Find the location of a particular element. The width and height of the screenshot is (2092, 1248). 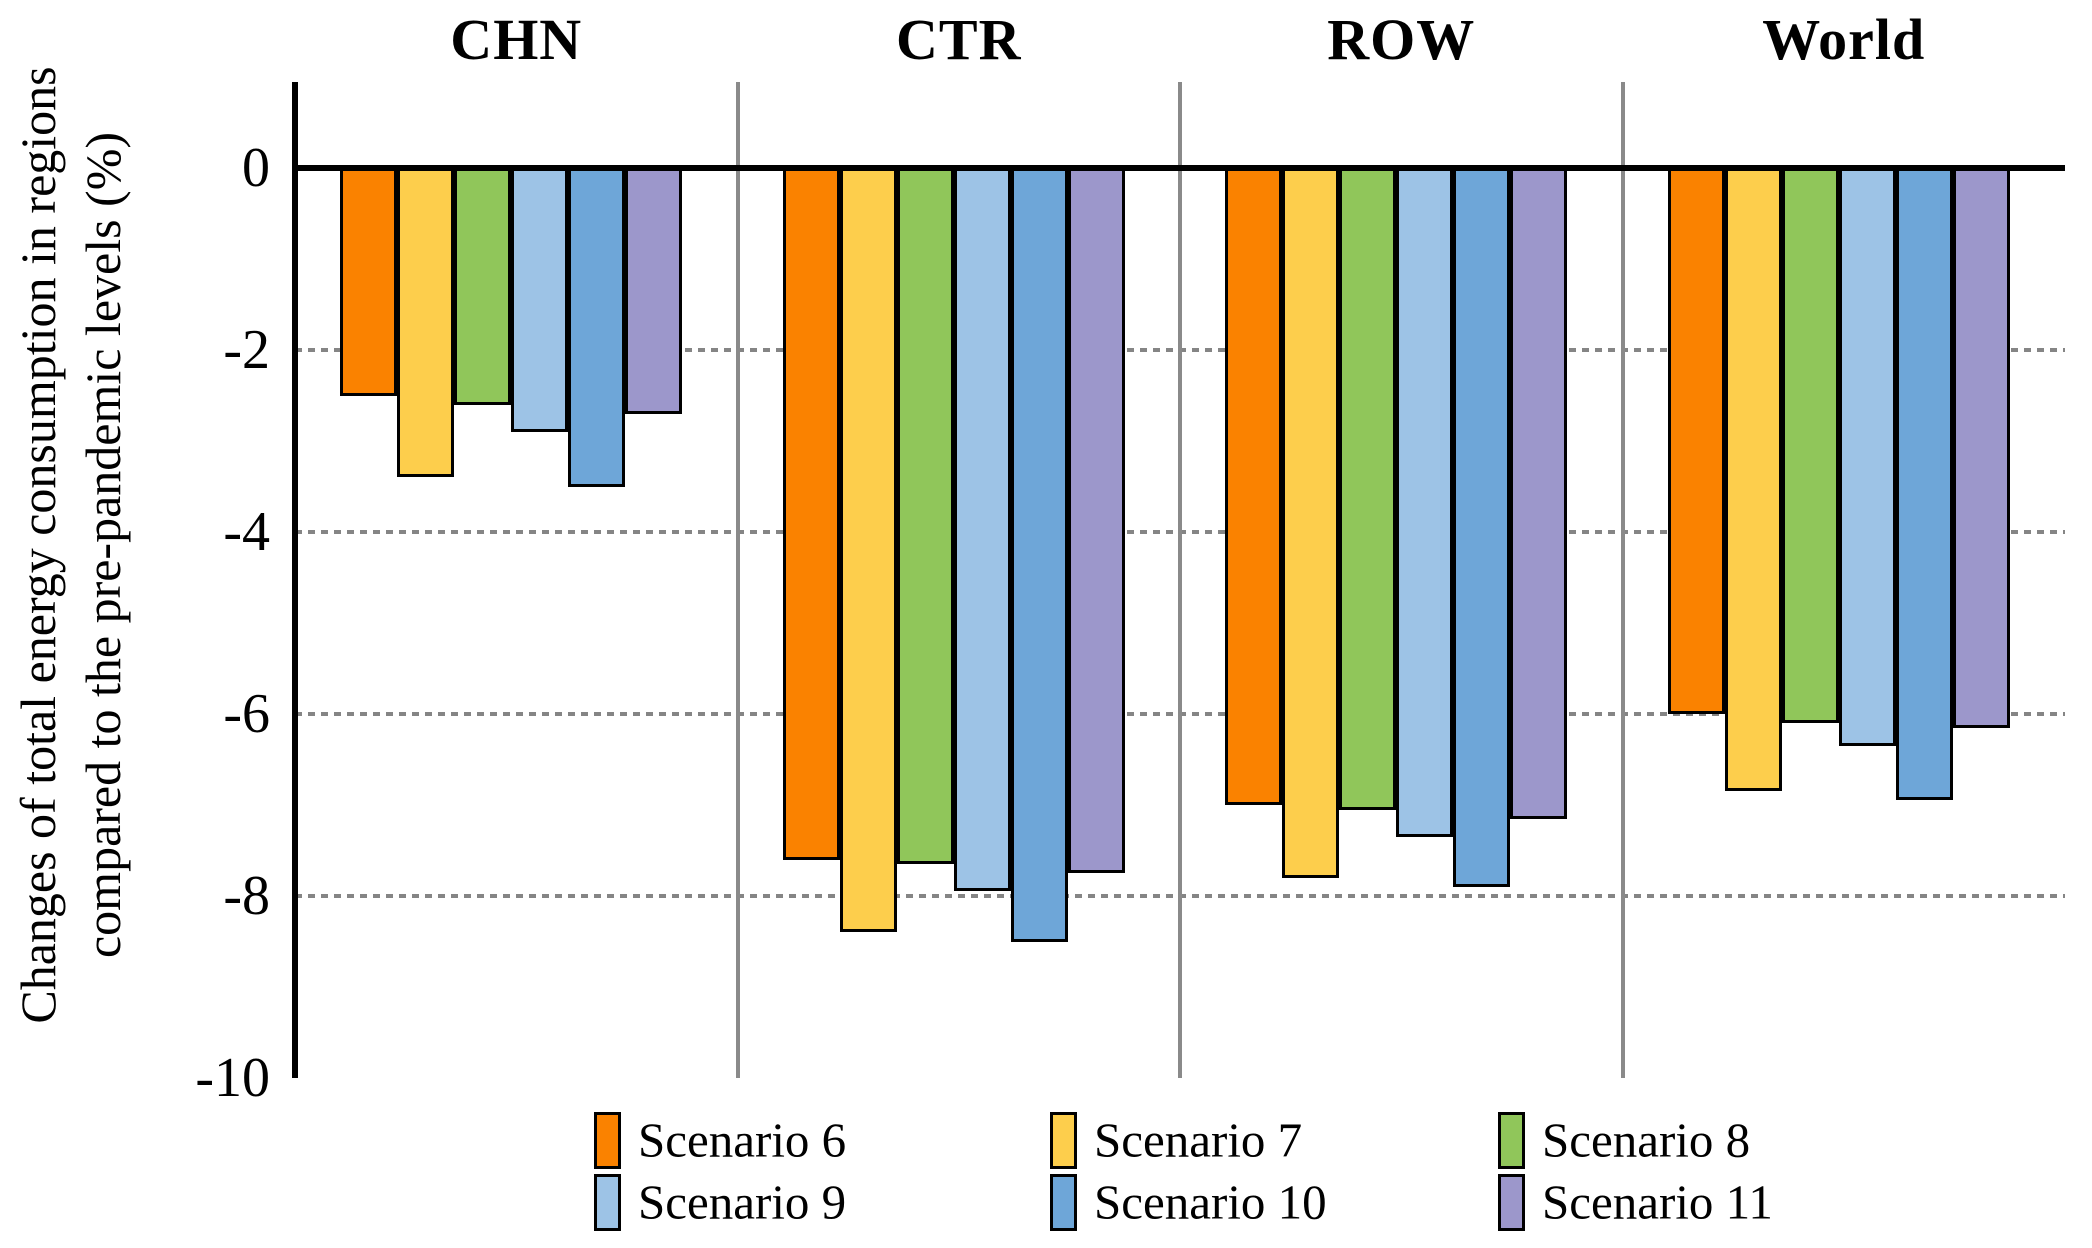

legend-label-scenario-6: Scenario 6 is located at coordinates (742, 1140).